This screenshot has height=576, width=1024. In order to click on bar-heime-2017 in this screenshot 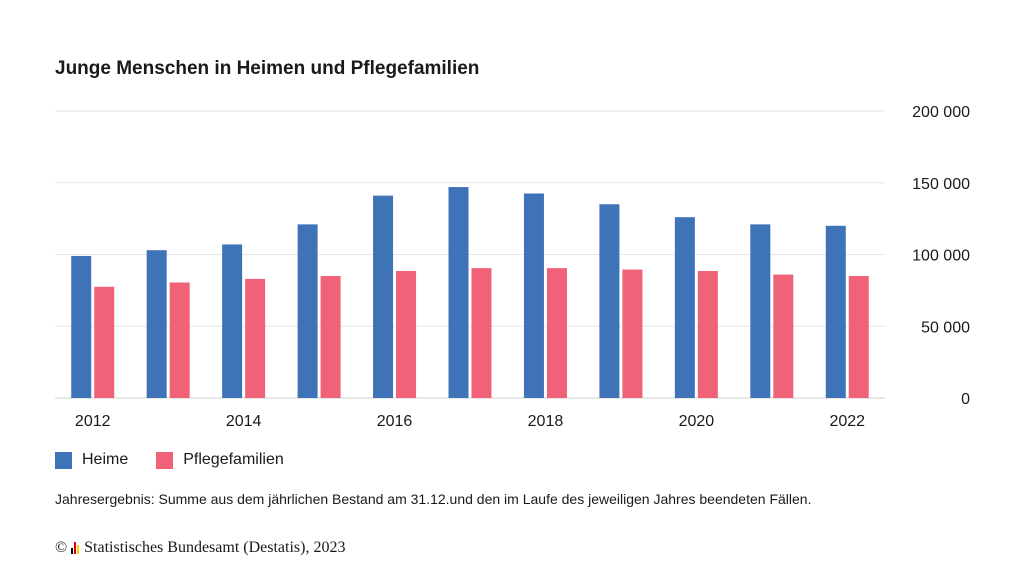, I will do `click(458, 292)`.